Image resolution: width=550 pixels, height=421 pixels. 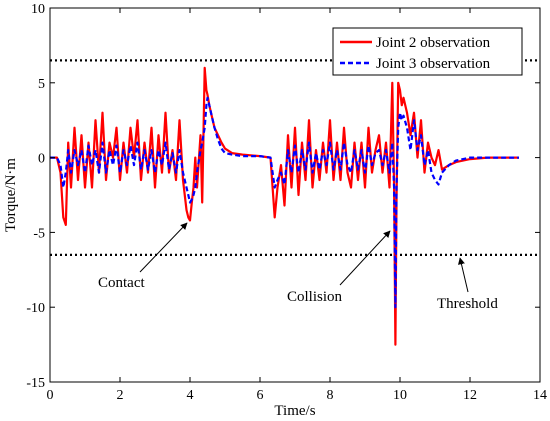 I want to click on annotation-contact: Contact, so click(x=143, y=256).